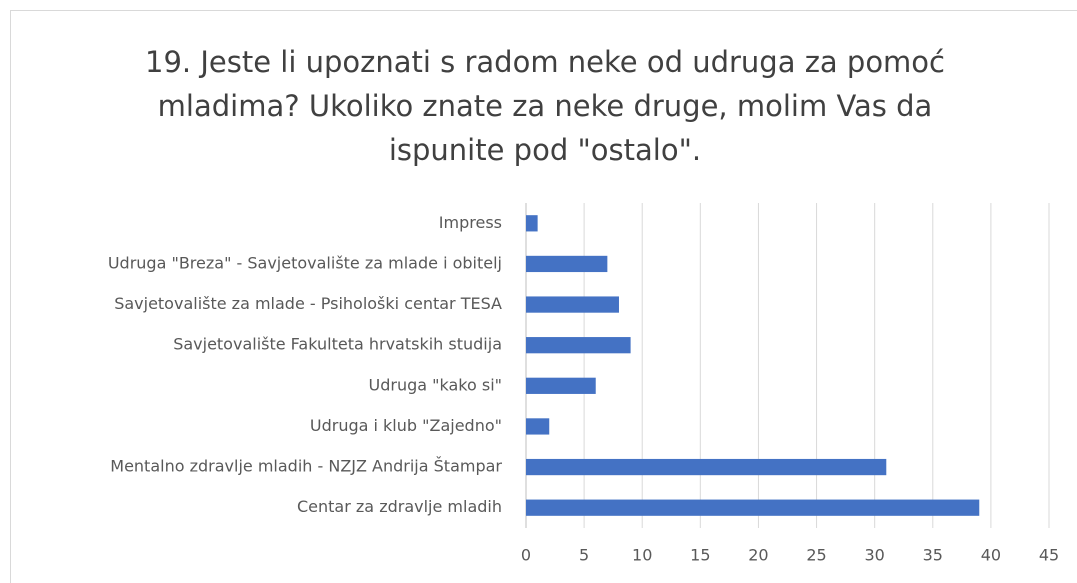 Image resolution: width=1077 pixels, height=583 pixels. I want to click on y-tick-label: Centar za zdravlje mladih, so click(399, 506).